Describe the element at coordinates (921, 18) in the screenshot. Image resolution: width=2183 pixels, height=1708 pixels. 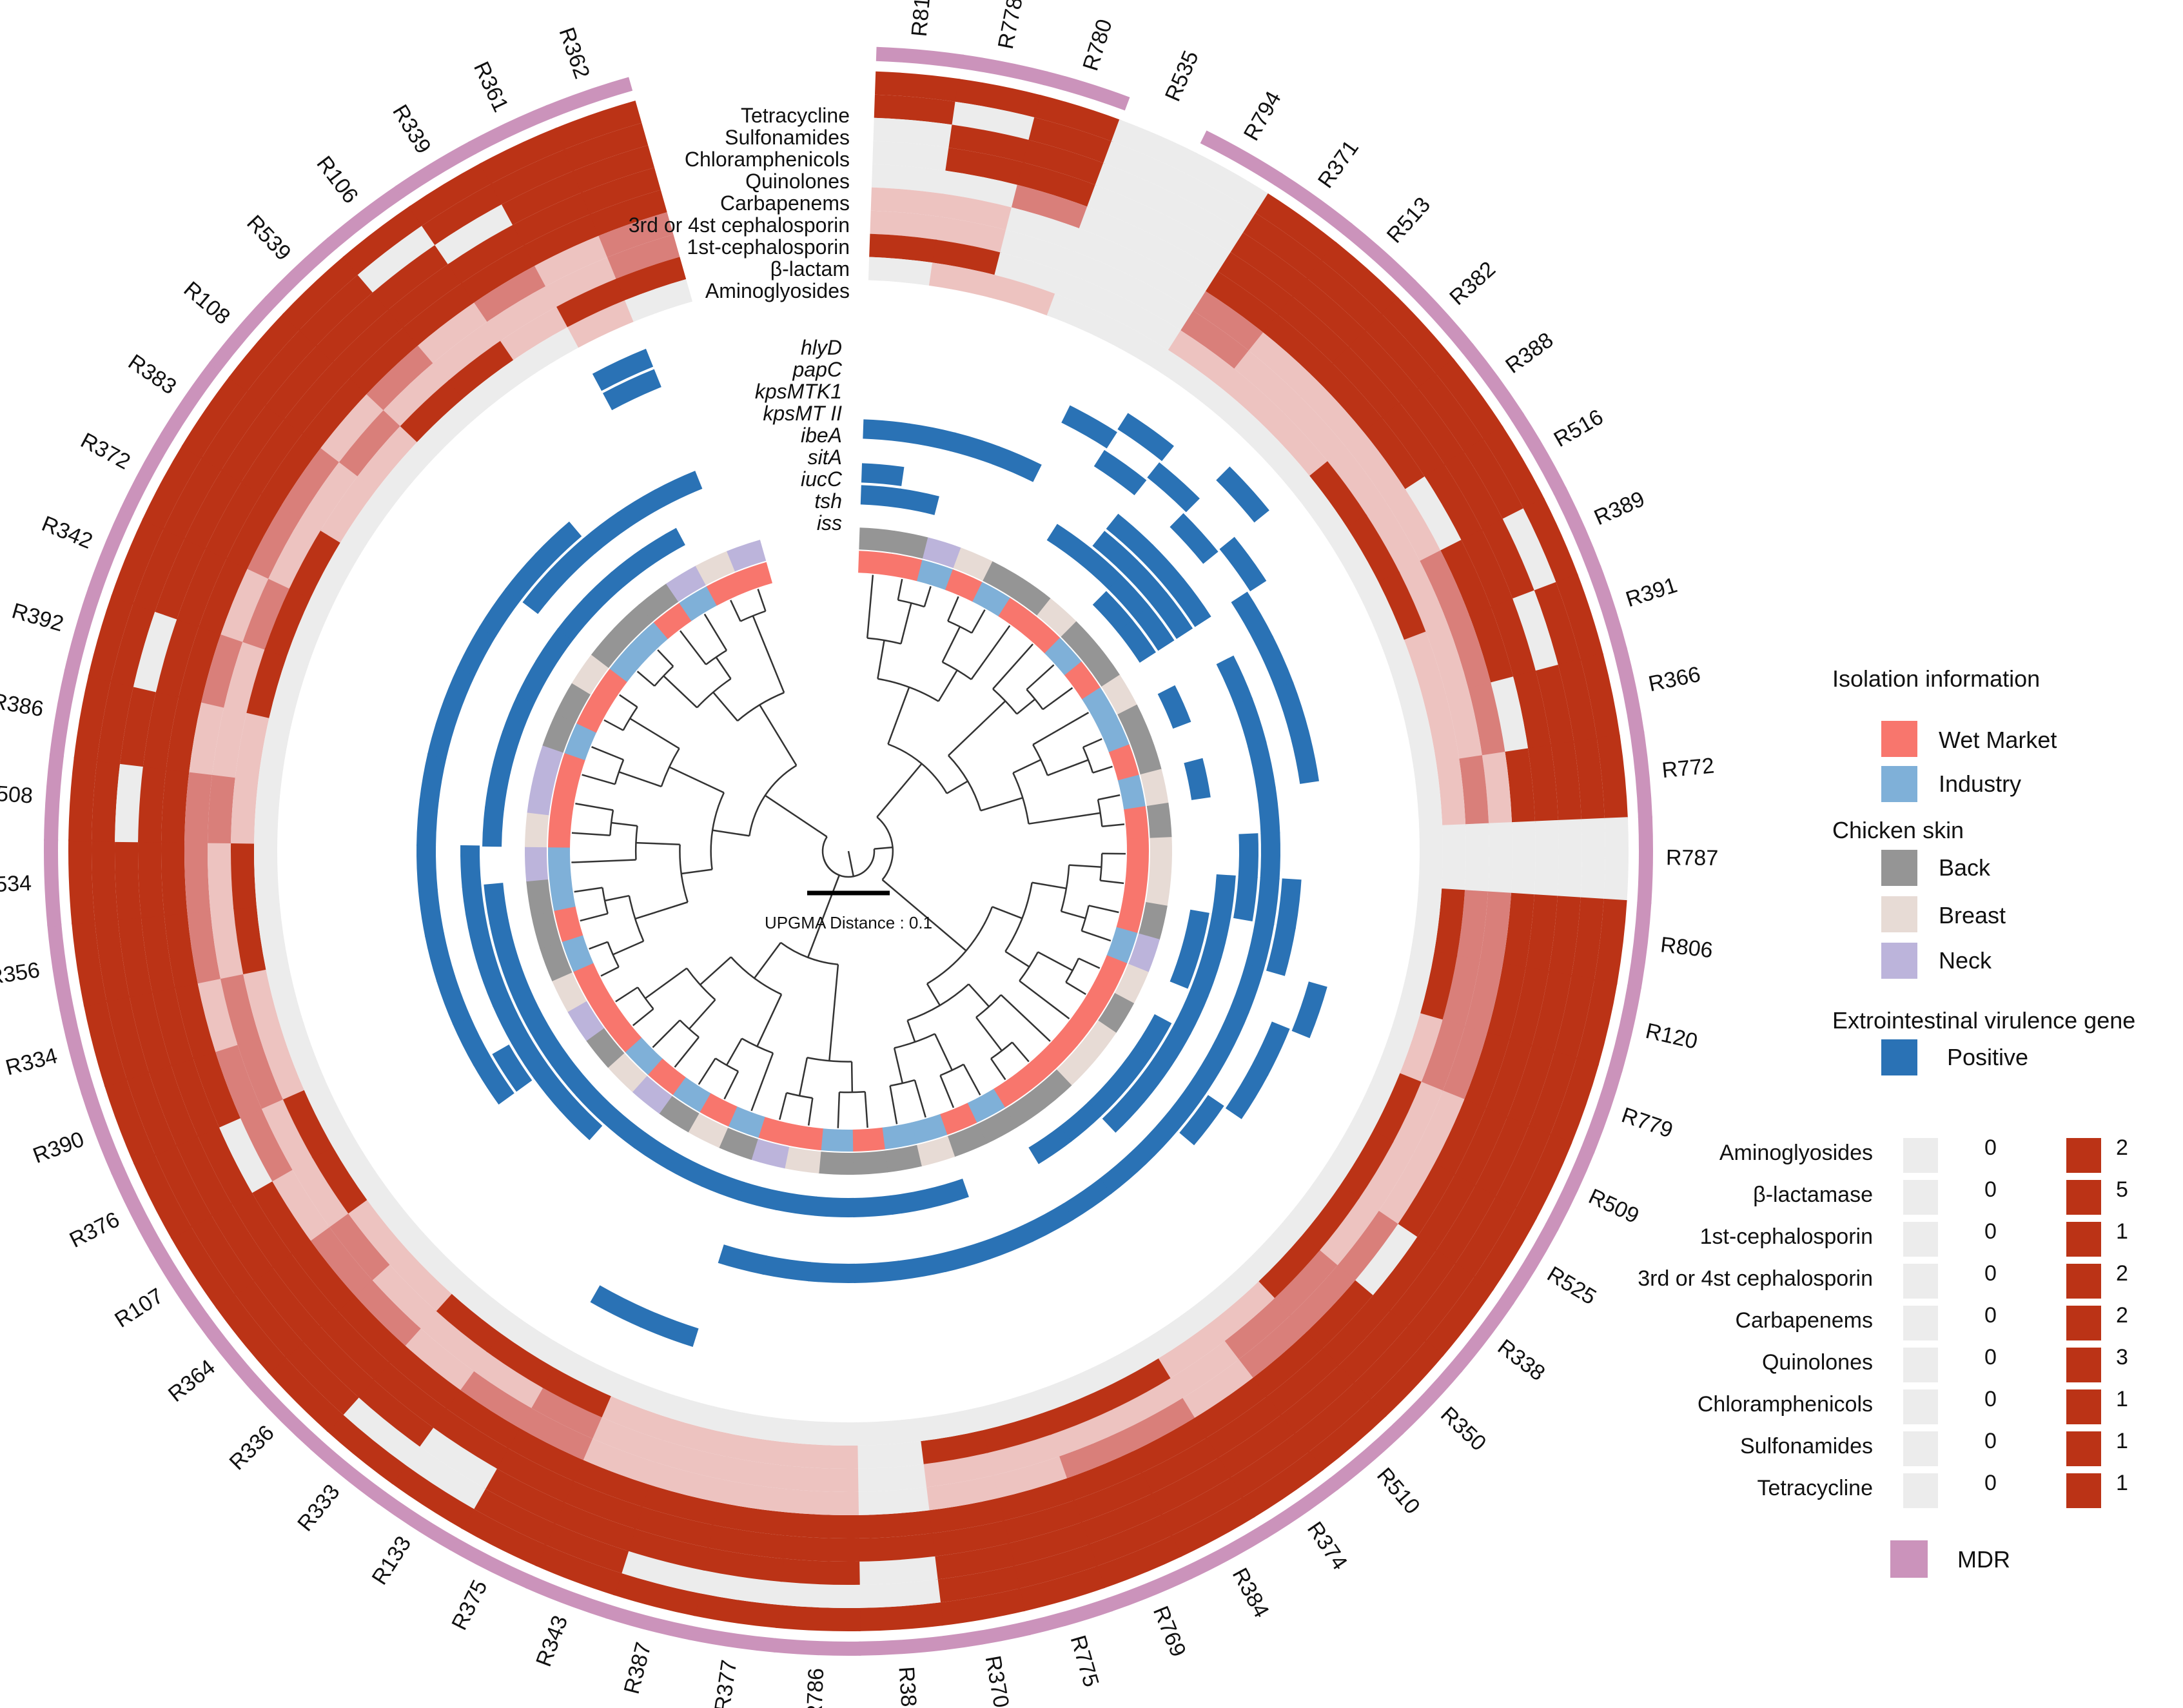
I see `isolate-label: R812` at that location.